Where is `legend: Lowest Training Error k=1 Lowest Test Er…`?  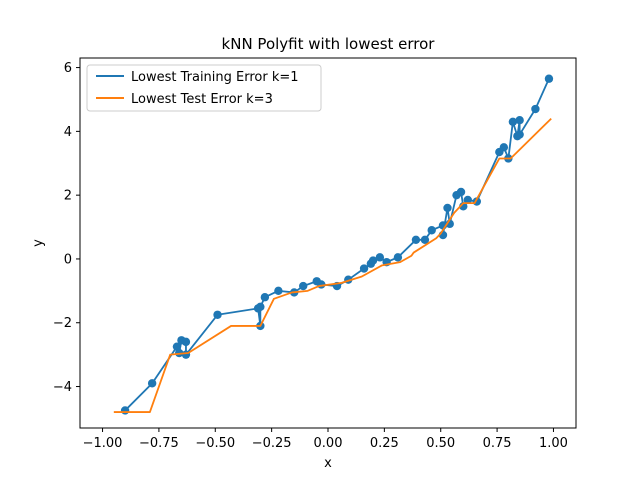
legend: Lowest Training Error k=1 Lowest Test Er… is located at coordinates (204, 88).